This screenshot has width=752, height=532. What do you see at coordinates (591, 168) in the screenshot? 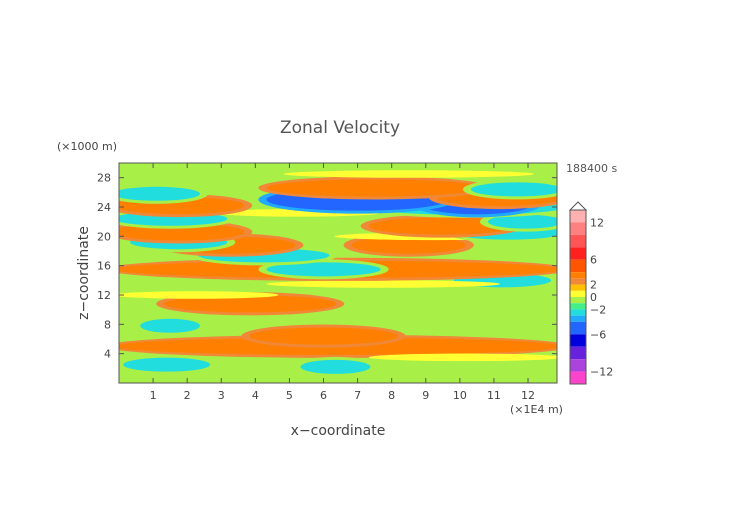
I see `time-label: 188400 s` at bounding box center [591, 168].